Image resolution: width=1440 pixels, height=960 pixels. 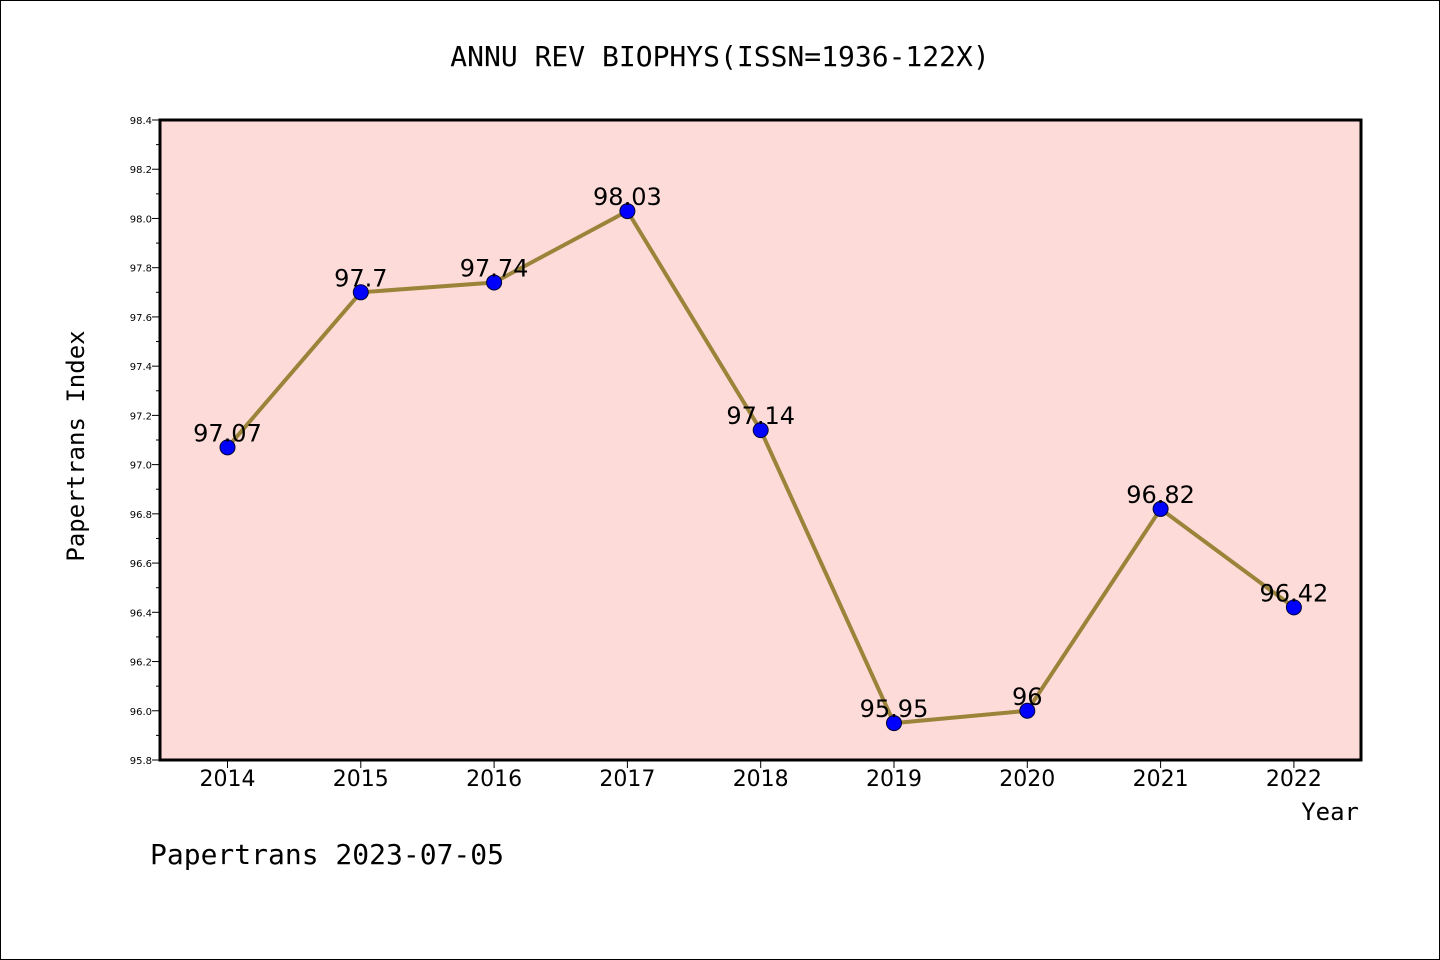 I want to click on y-tick-label: 97.8, so click(x=141, y=269).